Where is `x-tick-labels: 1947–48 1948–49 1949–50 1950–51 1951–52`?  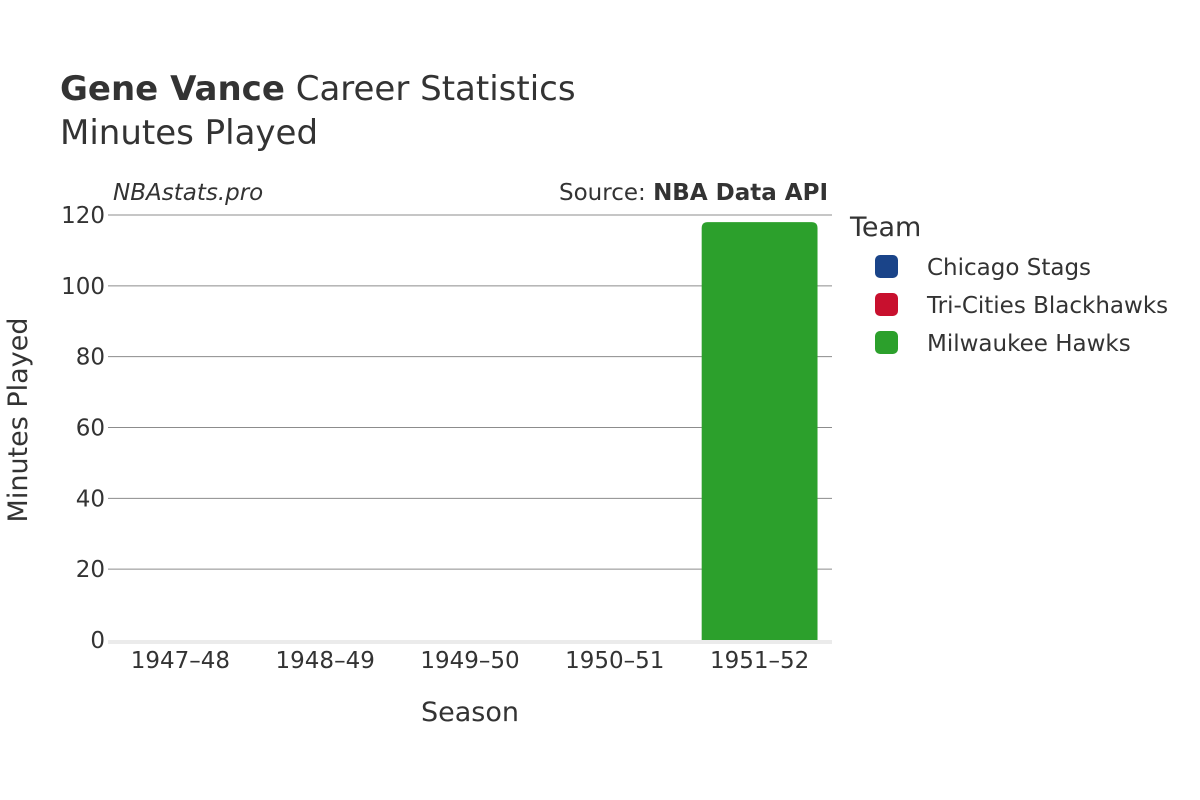 x-tick-labels: 1947–48 1948–49 1949–50 1950–51 1951–52 is located at coordinates (470, 661).